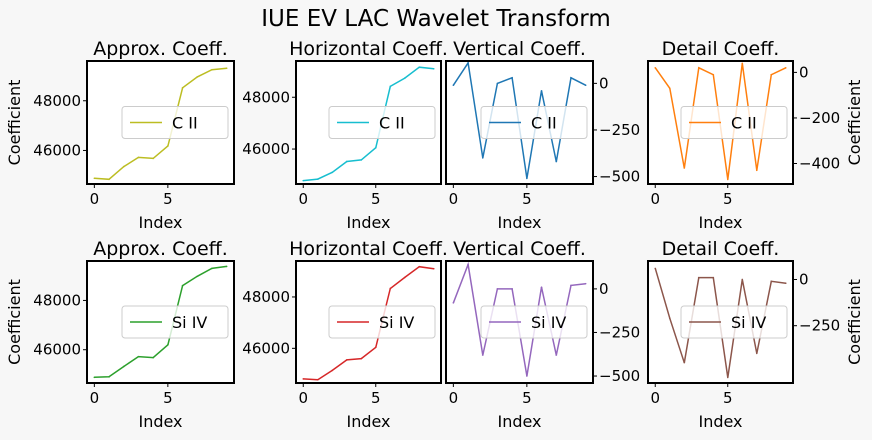 This screenshot has height=440, width=872. Describe the element at coordinates (57, 101) in the screenshot. I see `y-tick-label: 48000` at that location.